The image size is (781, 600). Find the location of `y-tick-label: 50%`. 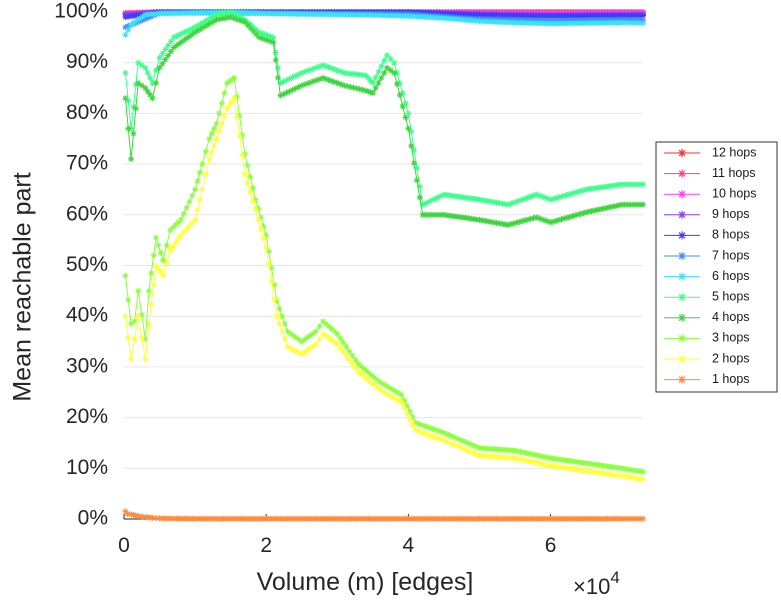

y-tick-label: 50% is located at coordinates (87, 264).